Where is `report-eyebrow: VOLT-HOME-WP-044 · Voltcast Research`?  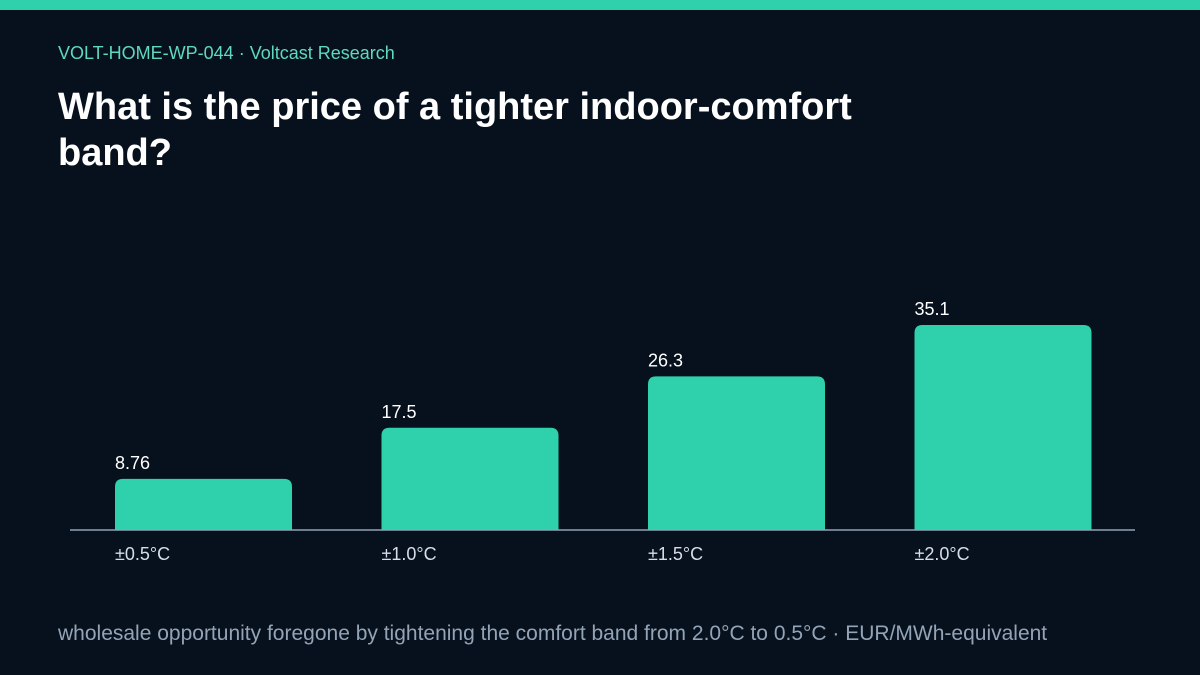
report-eyebrow: VOLT-HOME-WP-044 · Voltcast Research is located at coordinates (226, 53).